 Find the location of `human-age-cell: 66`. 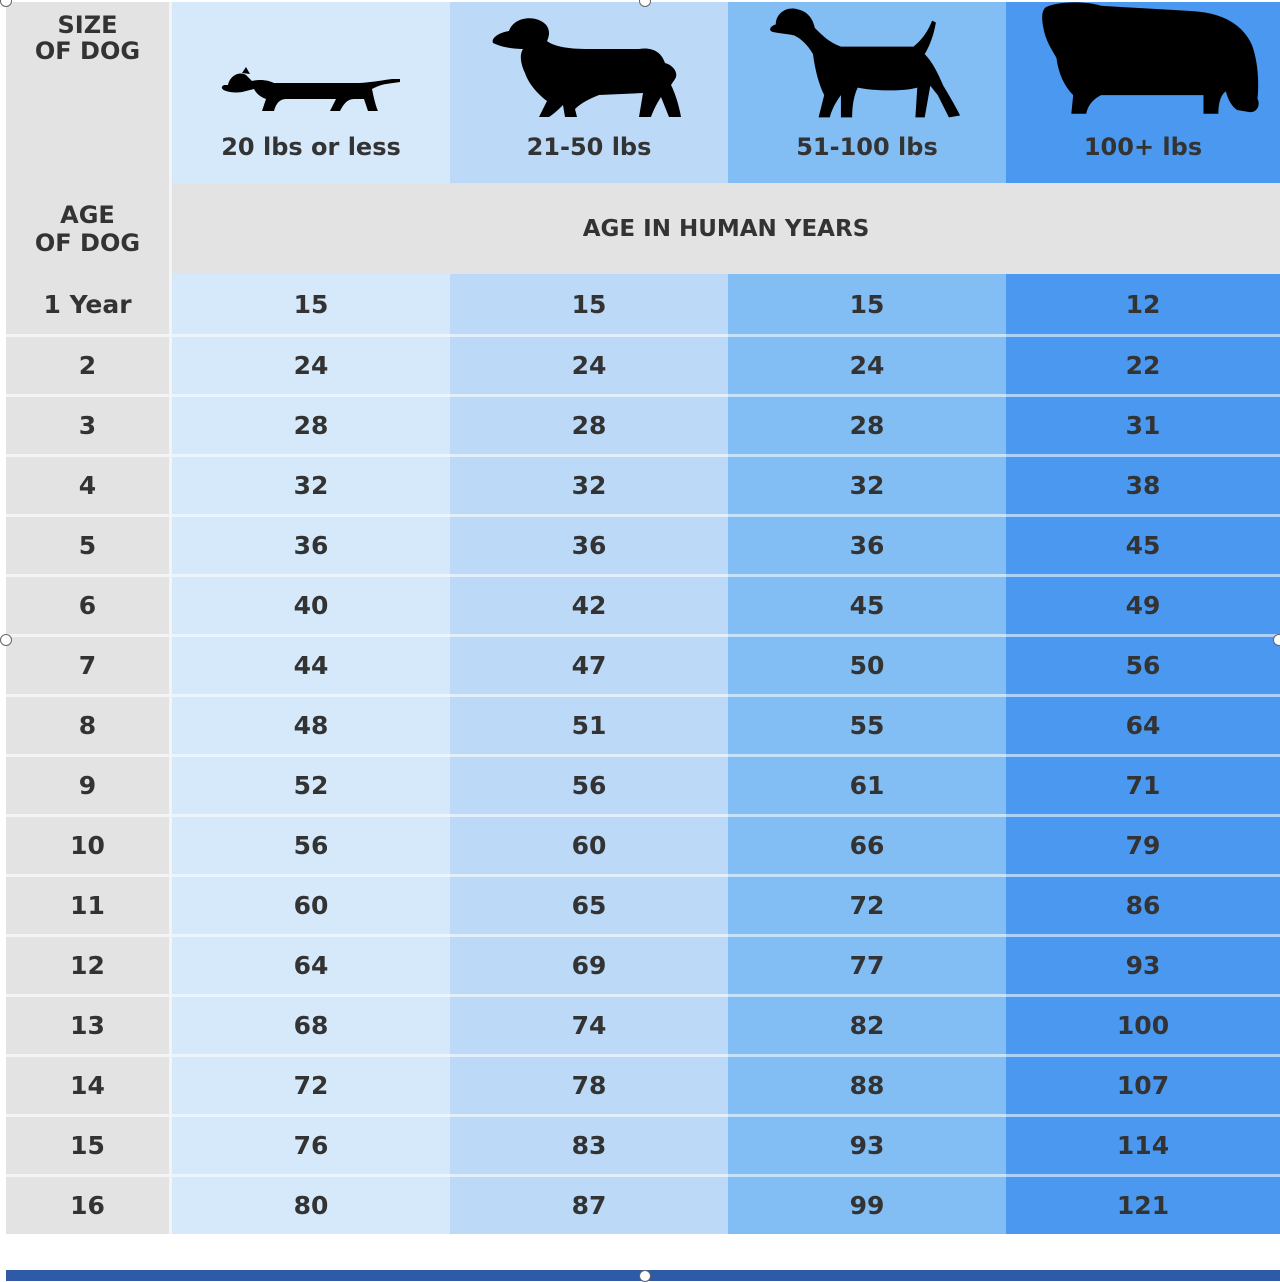

human-age-cell: 66 is located at coordinates (867, 844).